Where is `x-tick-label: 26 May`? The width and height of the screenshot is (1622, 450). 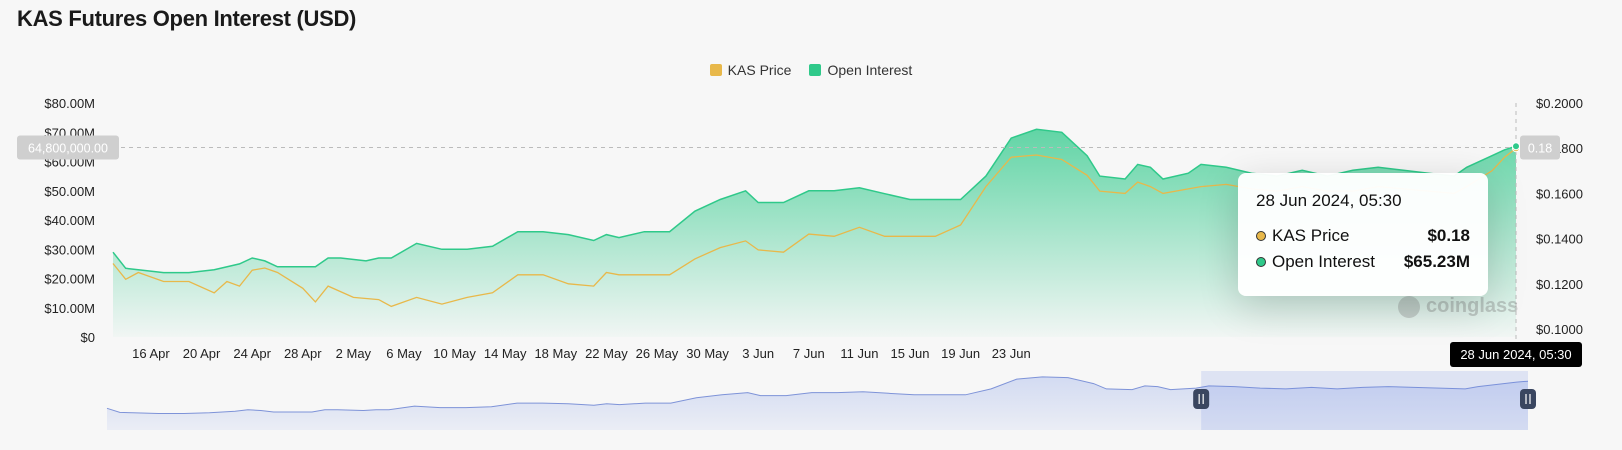
x-tick-label: 26 May is located at coordinates (657, 353).